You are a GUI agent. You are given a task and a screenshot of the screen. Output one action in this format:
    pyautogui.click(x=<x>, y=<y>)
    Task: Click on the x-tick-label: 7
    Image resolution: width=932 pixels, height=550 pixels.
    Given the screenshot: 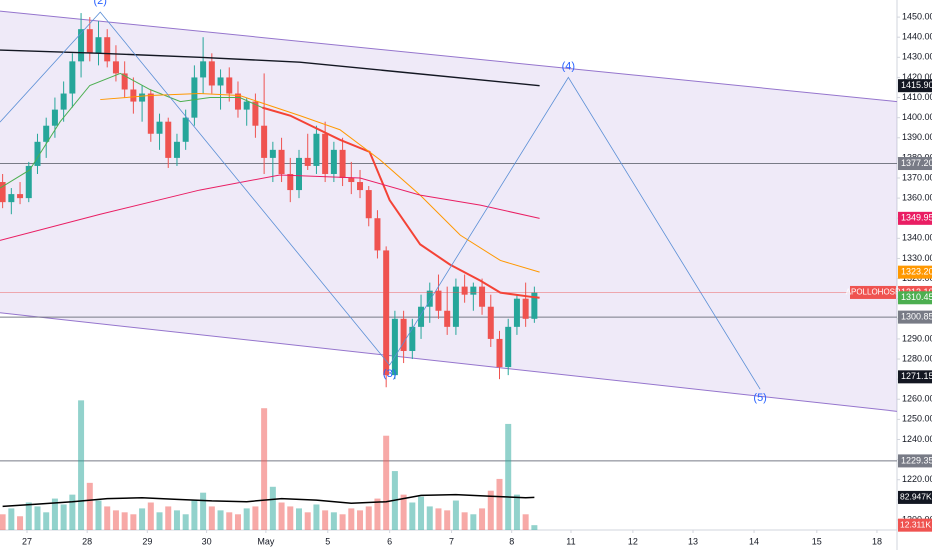 What is the action you would take?
    pyautogui.click(x=451, y=541)
    